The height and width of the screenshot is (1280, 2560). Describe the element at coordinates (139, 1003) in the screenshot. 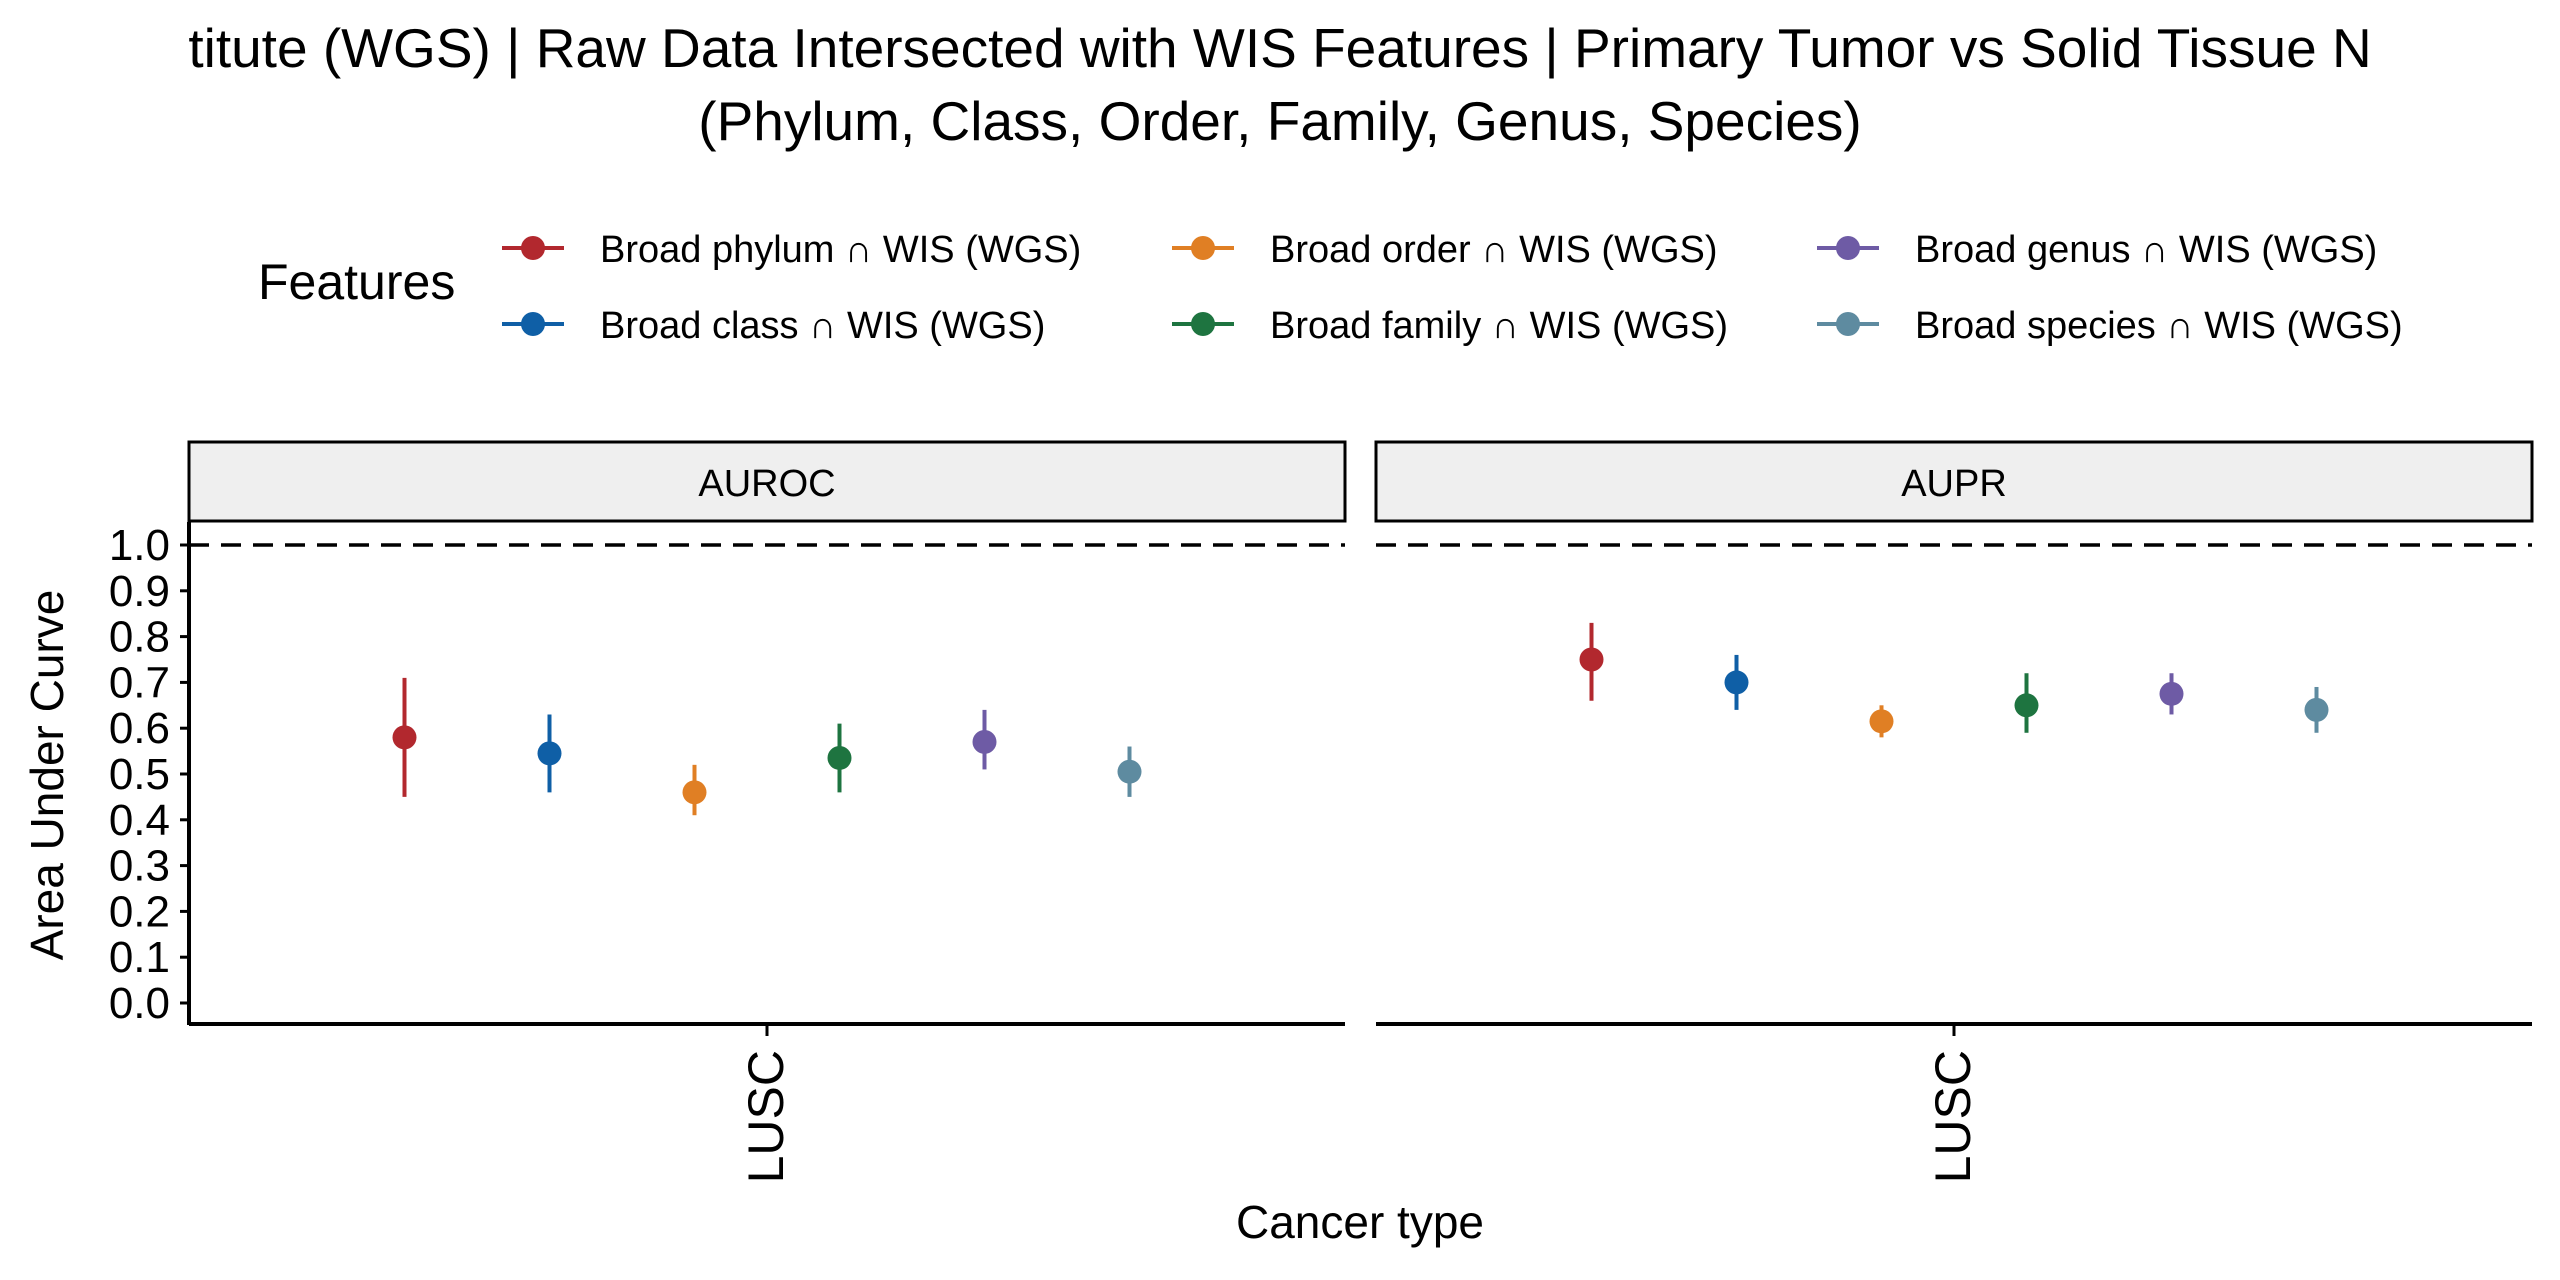

I see `y-tick-label: 0.0` at that location.